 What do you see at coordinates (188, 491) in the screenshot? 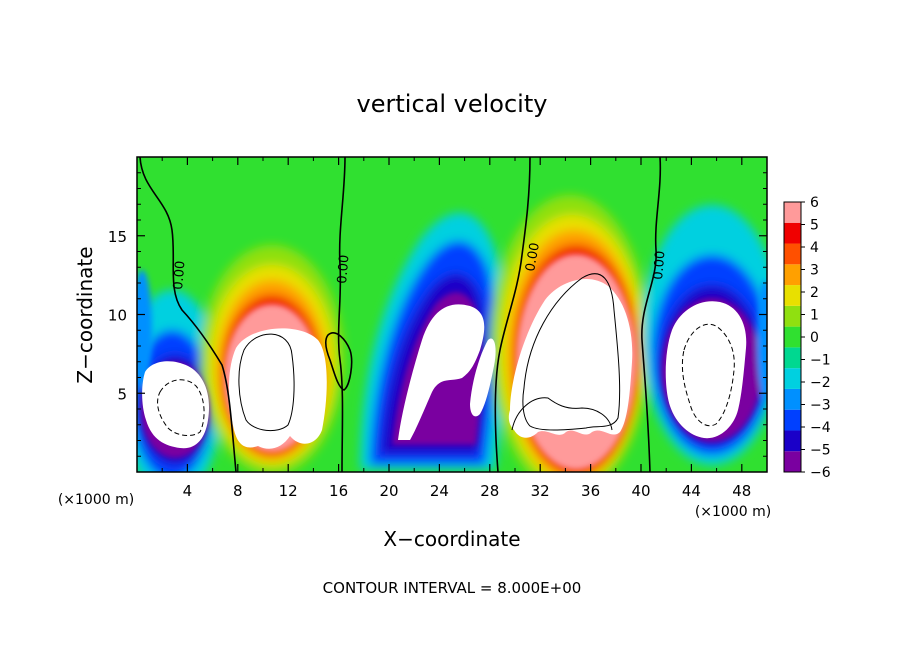
I see `x-tick-label: 4` at bounding box center [188, 491].